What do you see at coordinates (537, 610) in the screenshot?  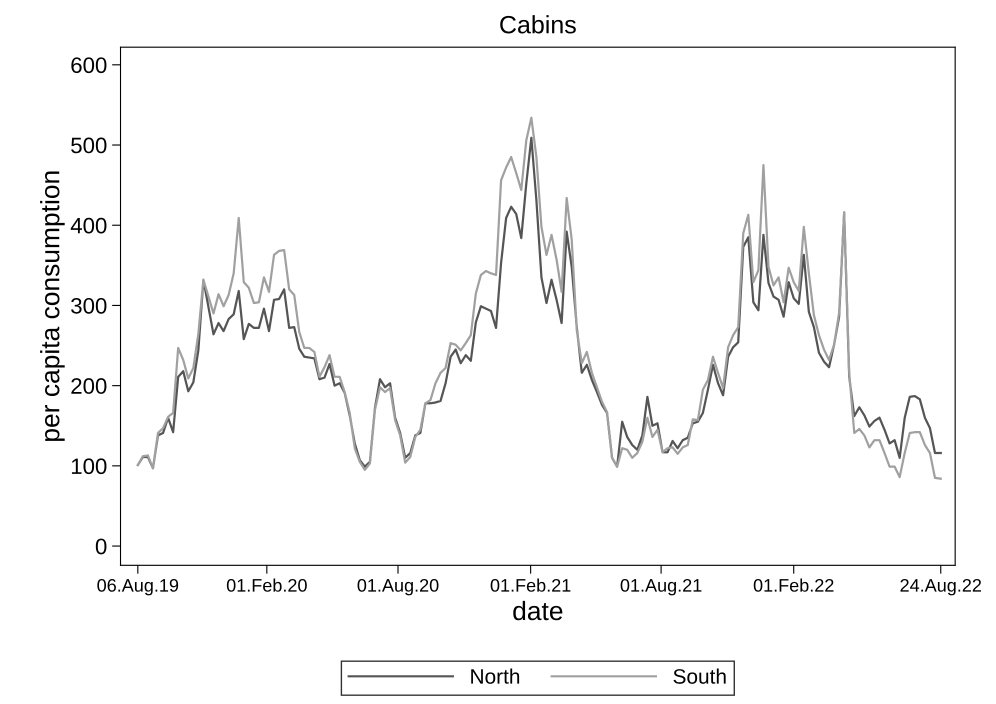 I see `x-axis-title: date` at bounding box center [537, 610].